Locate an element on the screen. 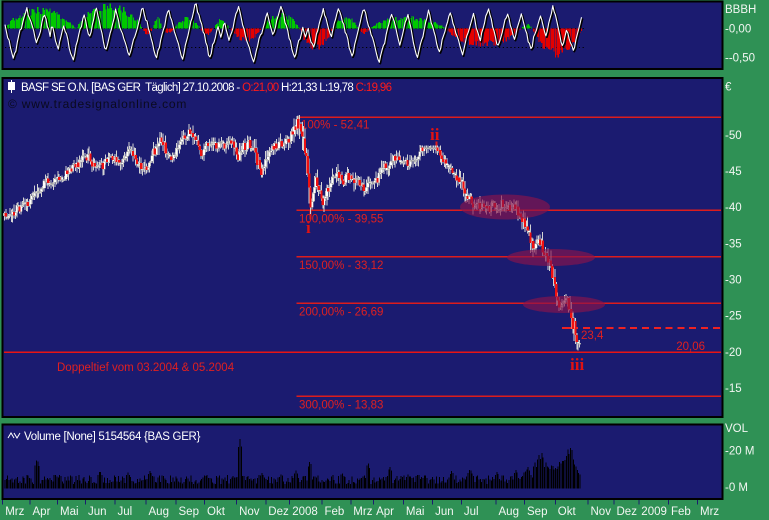 The width and height of the screenshot is (769, 520). svg-text: 300,00% - 13,83 is located at coordinates (341, 405).